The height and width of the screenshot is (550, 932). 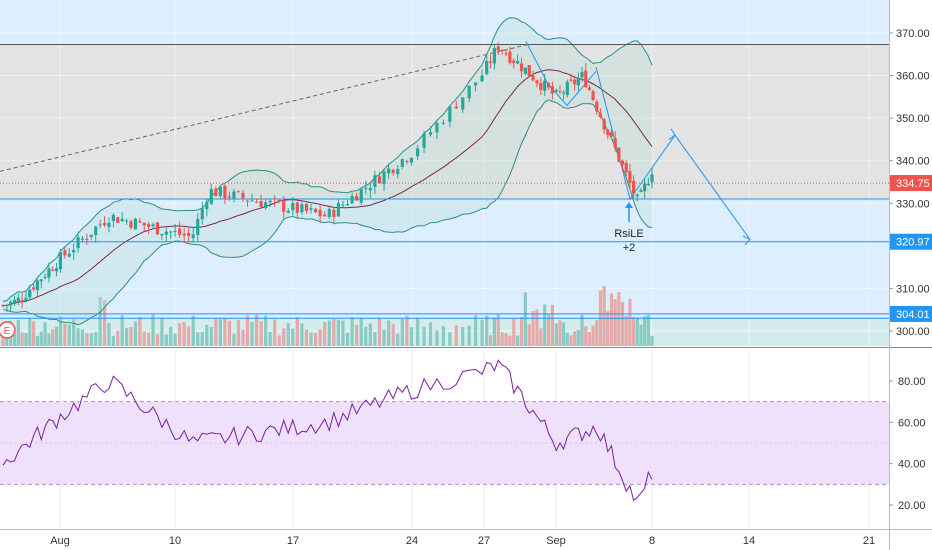 I want to click on price-tick-label: 310.00, so click(x=913, y=289).